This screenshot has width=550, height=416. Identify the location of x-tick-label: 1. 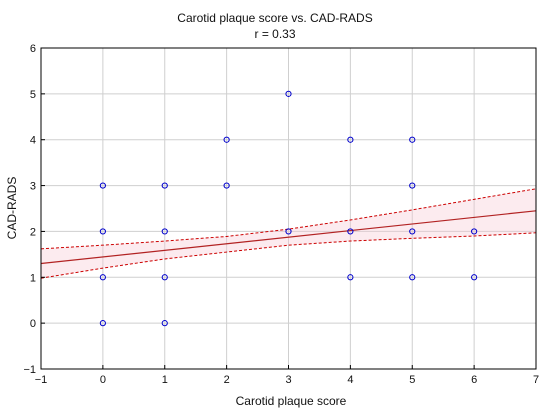
(165, 380).